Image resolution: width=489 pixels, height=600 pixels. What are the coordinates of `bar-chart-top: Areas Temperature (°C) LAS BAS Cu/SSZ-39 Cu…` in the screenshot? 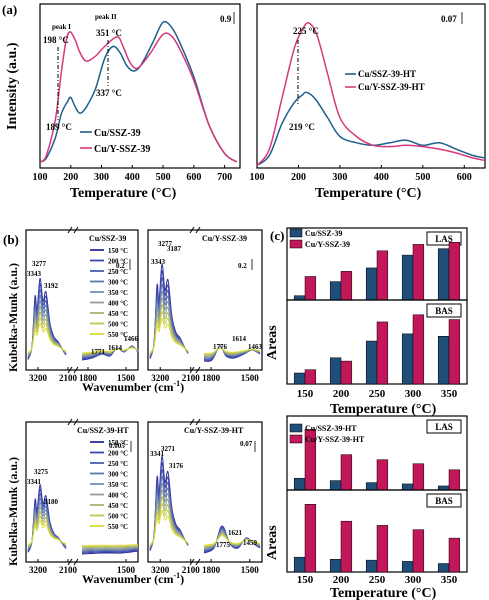 It's located at (366, 322).